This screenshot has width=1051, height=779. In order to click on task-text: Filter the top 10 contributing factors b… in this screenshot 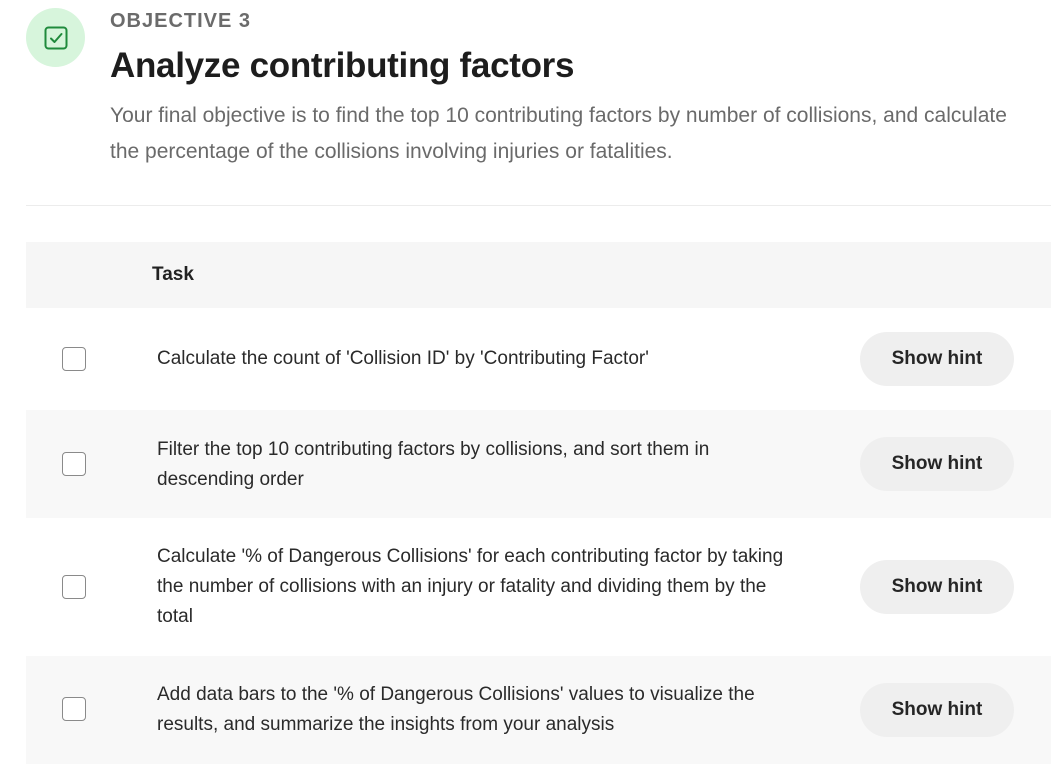, I will do `click(433, 464)`.